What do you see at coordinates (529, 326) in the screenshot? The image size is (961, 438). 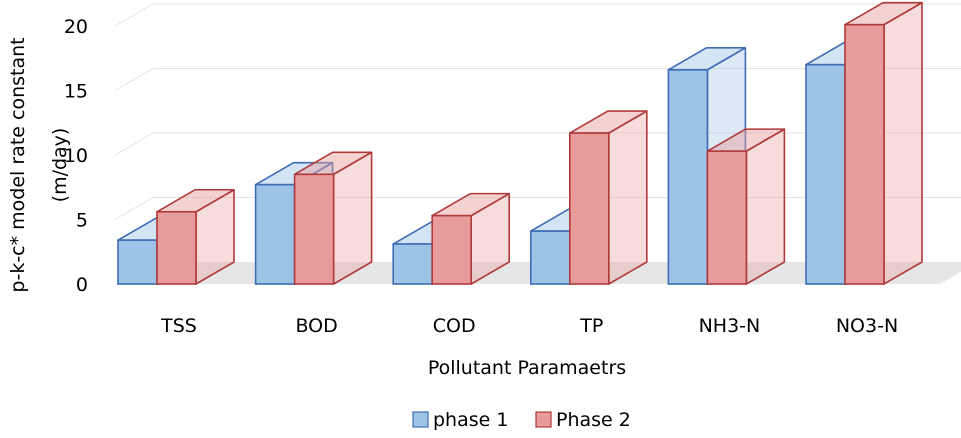 I see `x-axis-ticks: TSS BOD COD TP NH3-N NO3-N` at bounding box center [529, 326].